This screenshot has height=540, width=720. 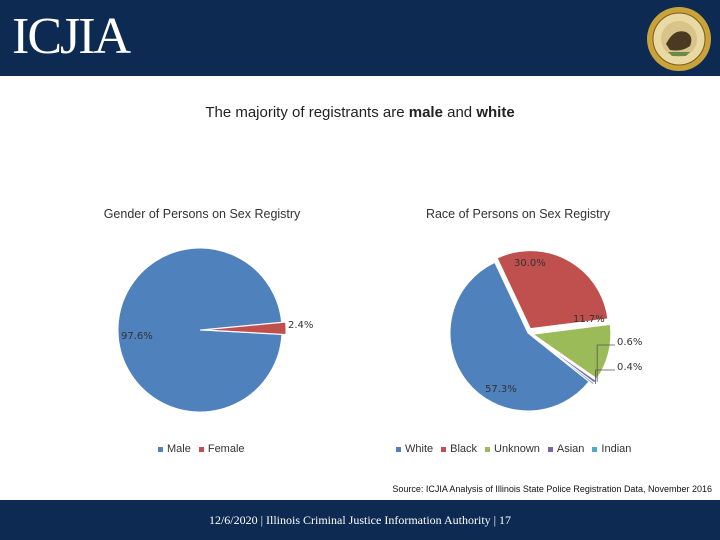 What do you see at coordinates (419, 449) in the screenshot?
I see `race-legend-label-white: White` at bounding box center [419, 449].